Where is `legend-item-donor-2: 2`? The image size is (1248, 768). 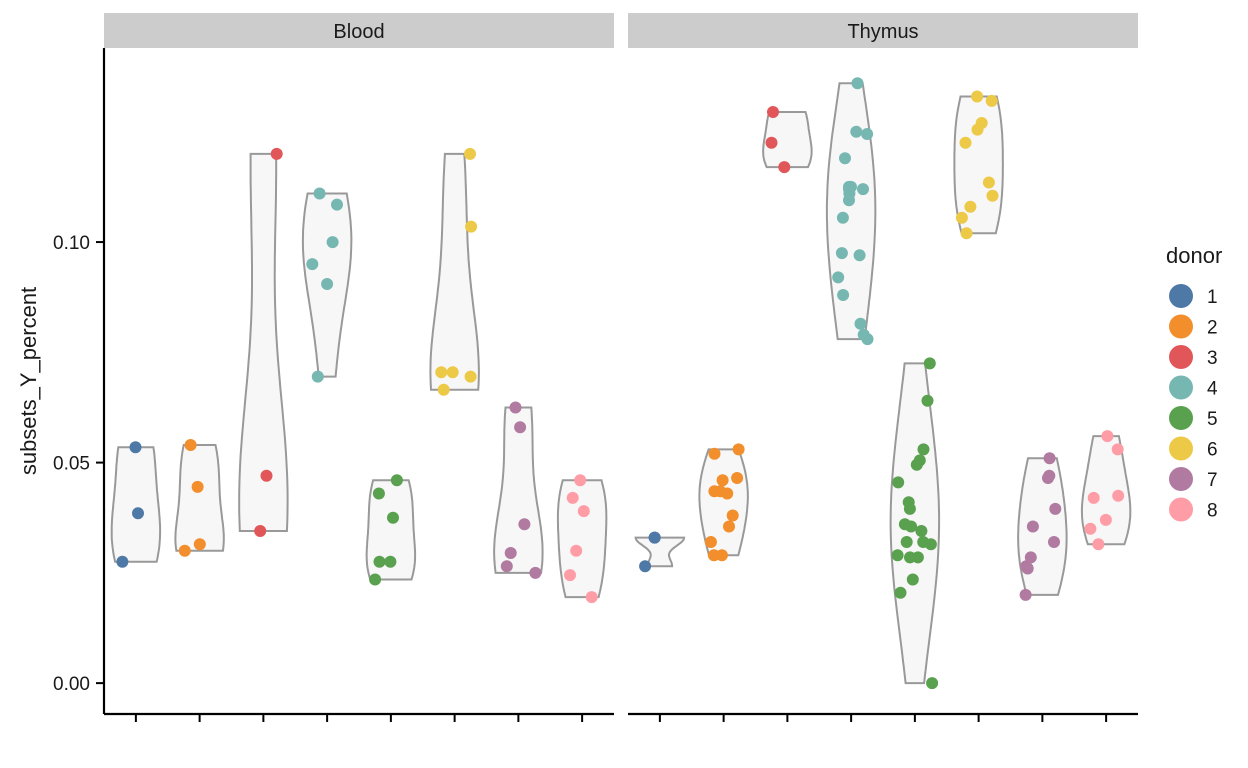
legend-item-donor-2: 2 is located at coordinates (1193, 326).